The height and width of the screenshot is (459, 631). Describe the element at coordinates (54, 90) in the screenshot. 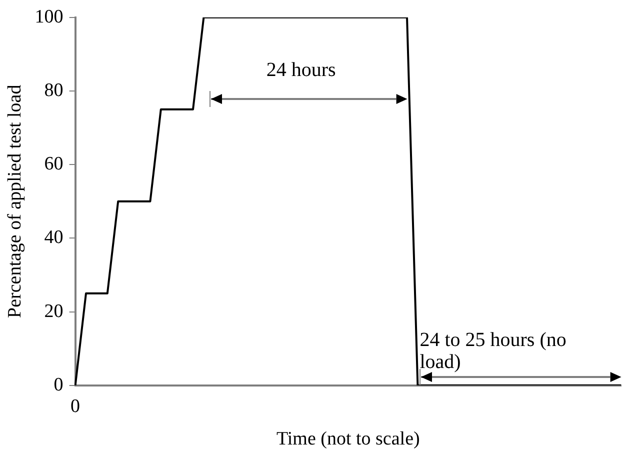

I see `y-tick-label: 80` at that location.